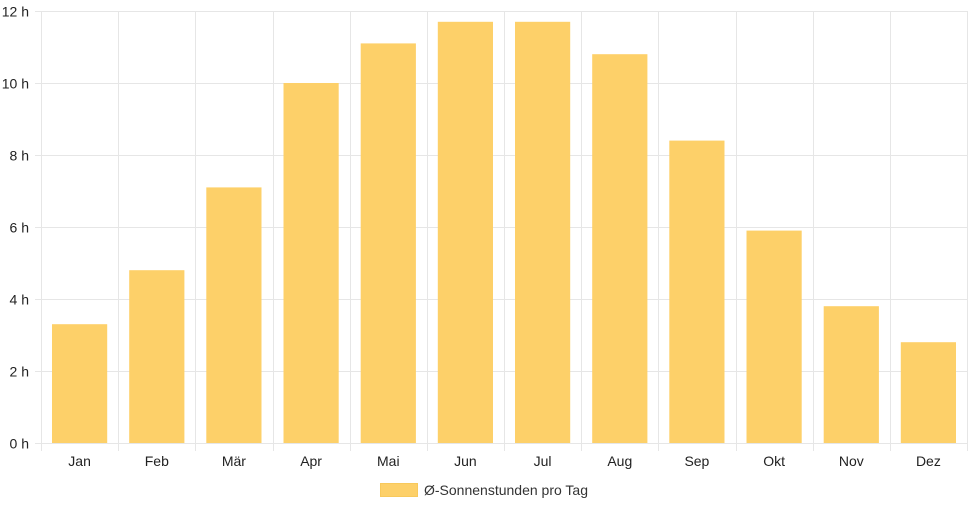  What do you see at coordinates (465, 232) in the screenshot?
I see `bar-jun` at bounding box center [465, 232].